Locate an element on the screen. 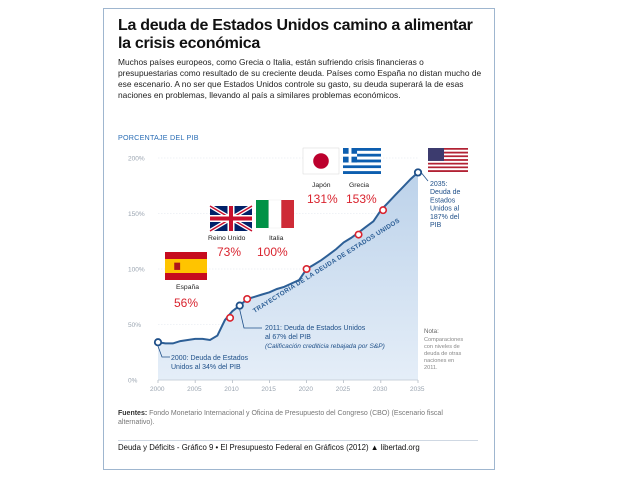  annotation-end: Deuda de is located at coordinates (445, 192).